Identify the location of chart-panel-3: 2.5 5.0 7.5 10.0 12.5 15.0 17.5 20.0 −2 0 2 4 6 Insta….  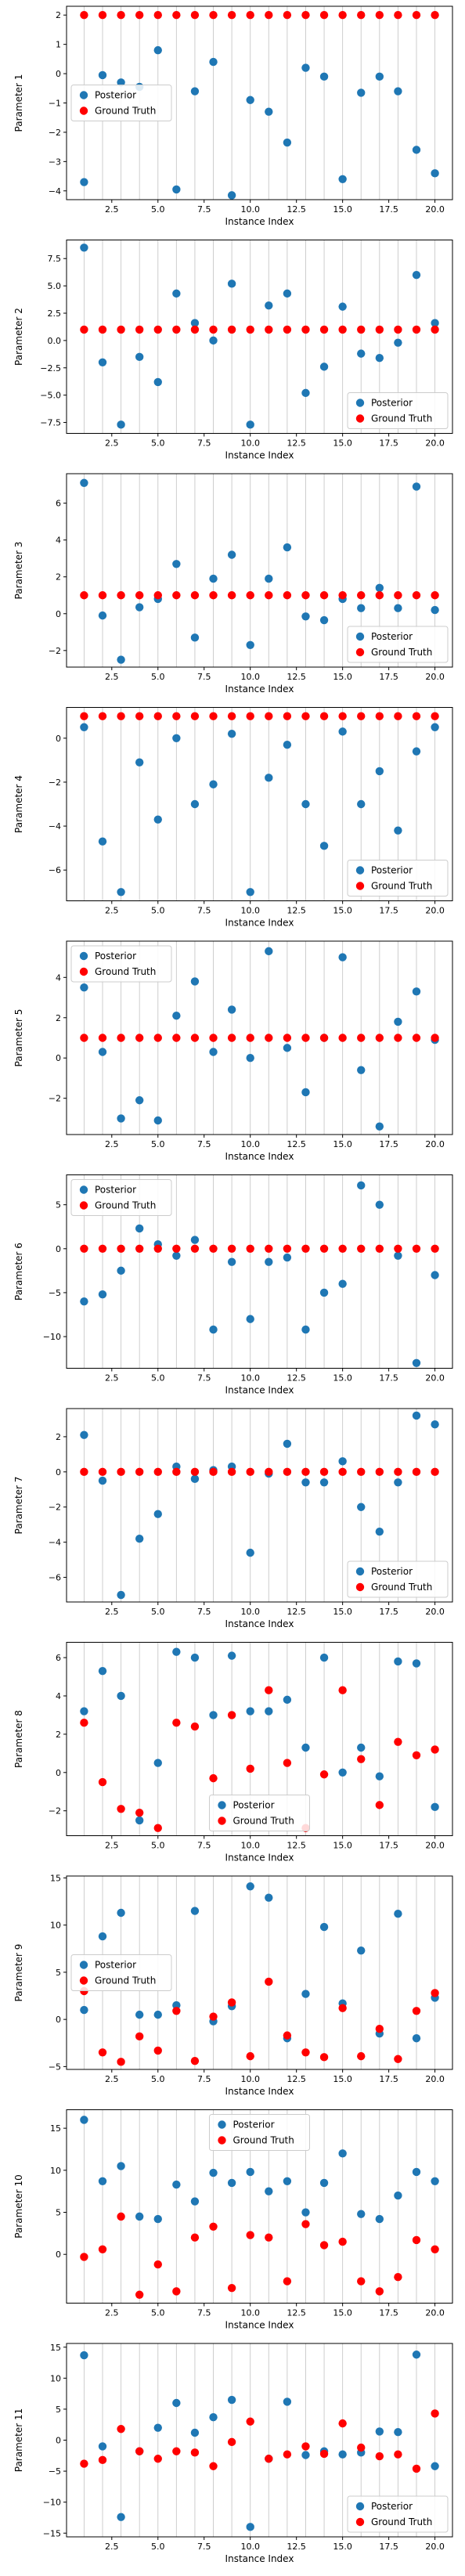
(233, 584).